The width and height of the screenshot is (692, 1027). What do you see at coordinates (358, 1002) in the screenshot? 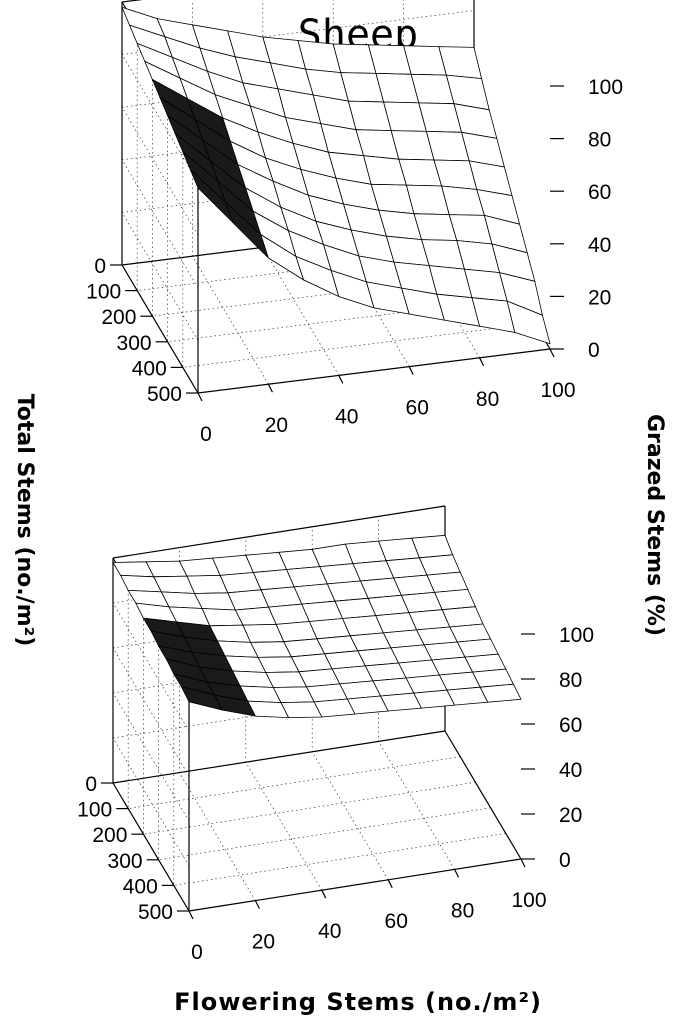
I see `x-axis-label: Flowering Stems (no./m²)` at bounding box center [358, 1002].